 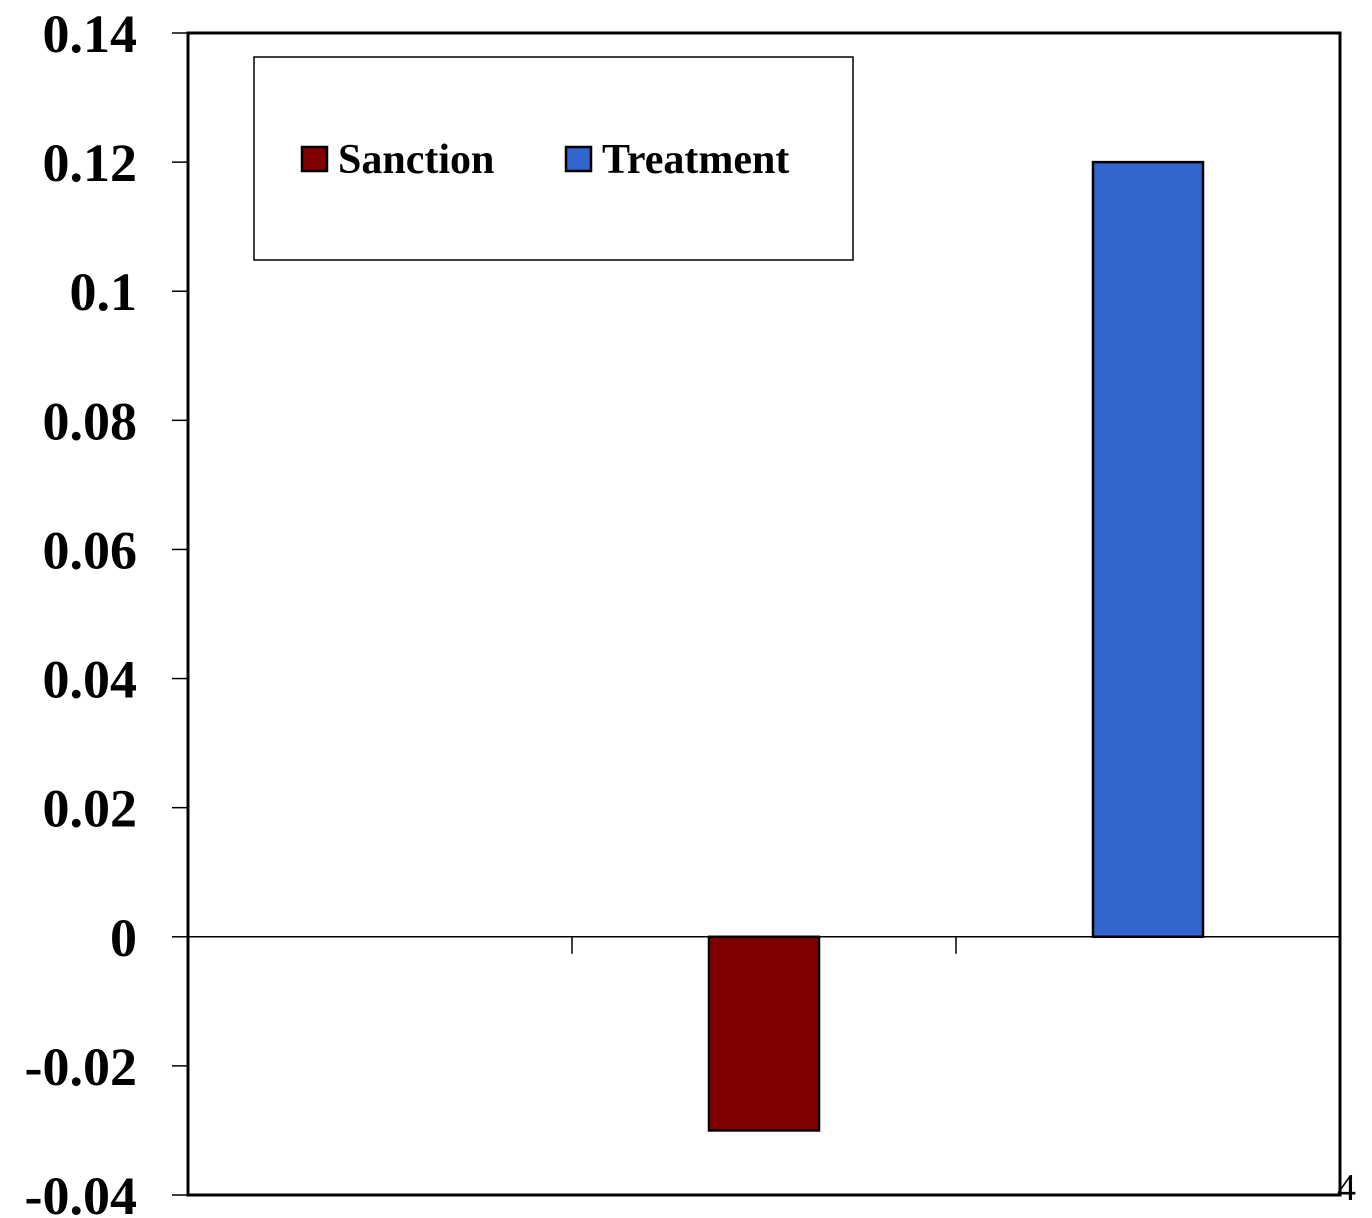 What do you see at coordinates (123, 938) in the screenshot?
I see `y-tick-label: 0` at bounding box center [123, 938].